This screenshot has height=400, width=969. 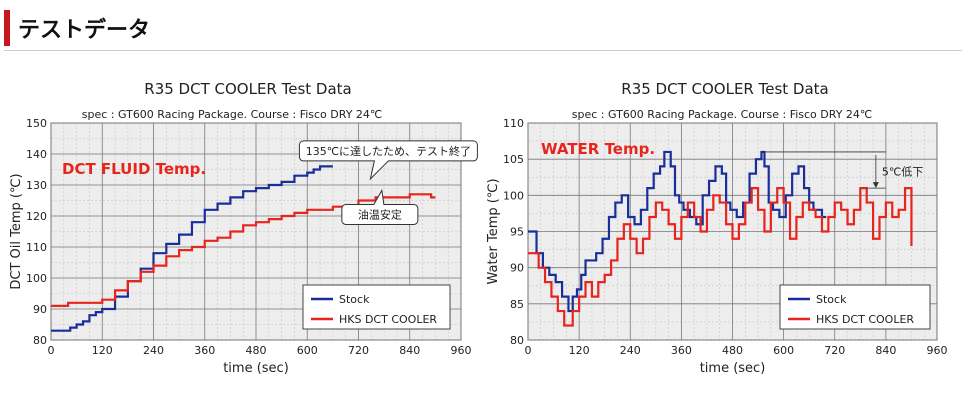 I want to click on annotation-oil-stable: 油温安定, so click(x=380, y=214).